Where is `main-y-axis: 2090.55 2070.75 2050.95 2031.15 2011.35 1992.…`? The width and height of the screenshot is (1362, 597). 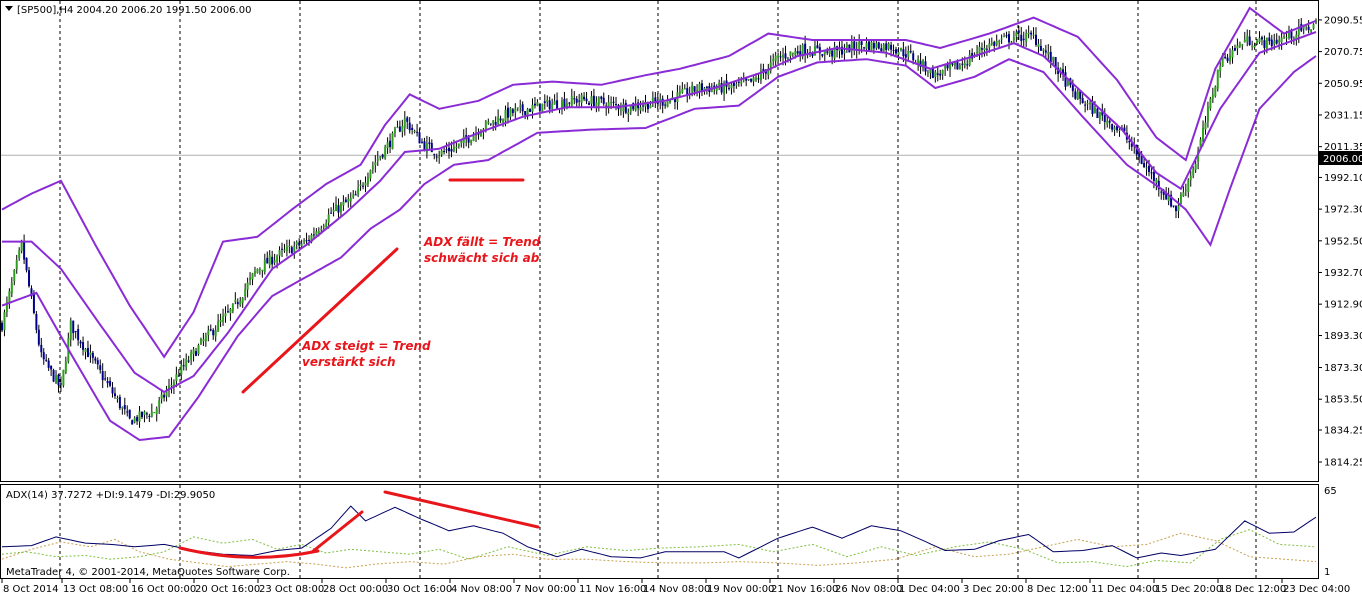 main-y-axis: 2090.55 2070.75 2050.95 2031.15 2011.35 1992.… is located at coordinates (1340, 242).